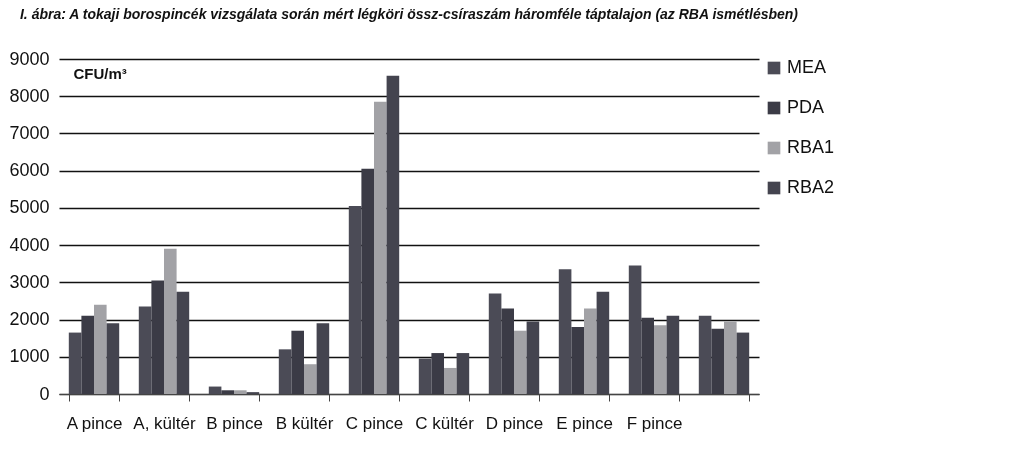 This screenshot has height=471, width=1024. Describe the element at coordinates (100, 73) in the screenshot. I see `y-axis-title: CFU/m³` at that location.